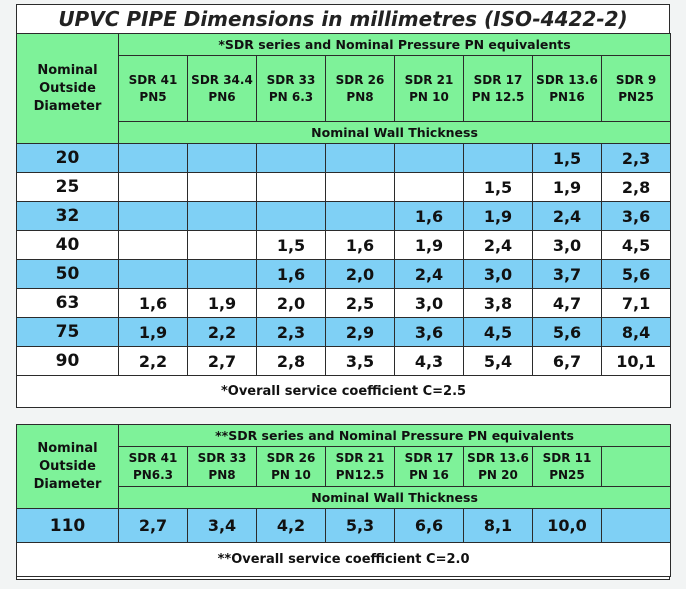 The width and height of the screenshot is (686, 589). I want to click on table-row: 63 1,6 1,9 2,0 2,5 3,0 3,8 4,7 7,1, so click(344, 303).